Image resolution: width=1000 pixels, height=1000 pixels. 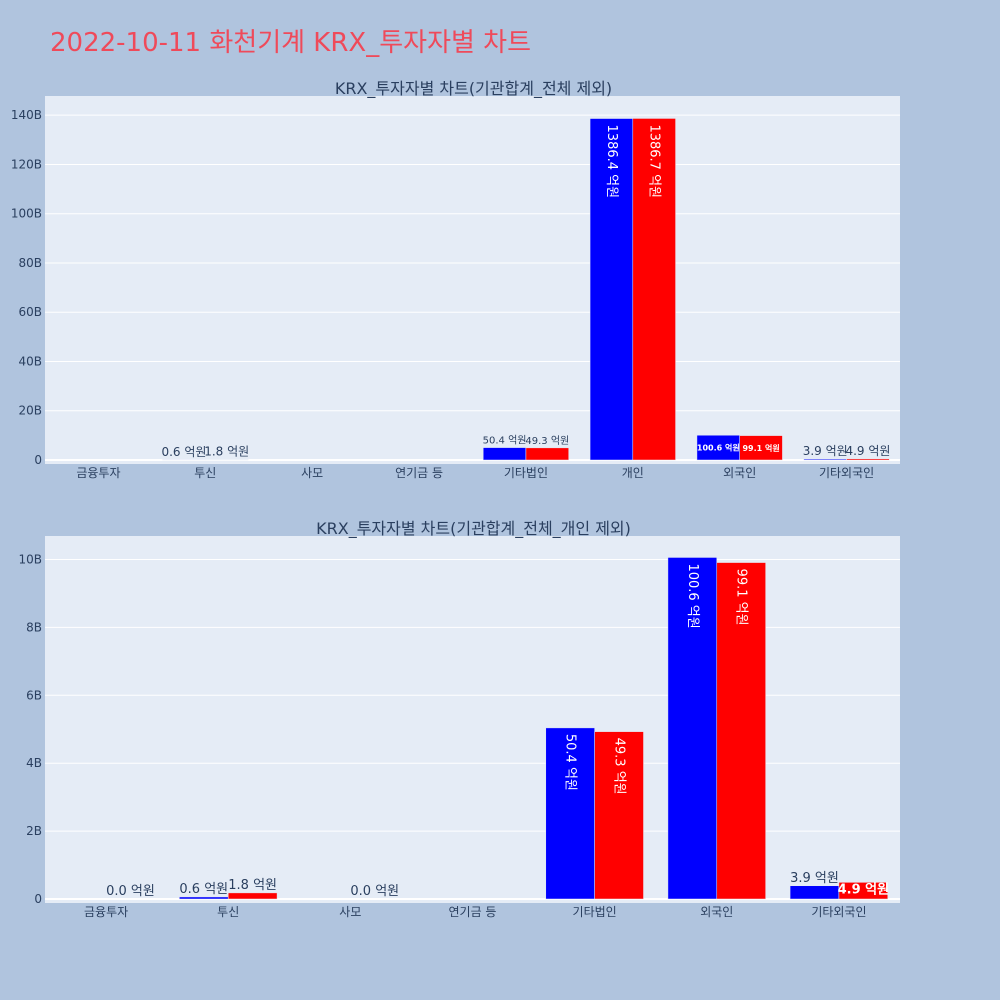 I want to click on y-tick-label: 80B, so click(x=30, y=263).